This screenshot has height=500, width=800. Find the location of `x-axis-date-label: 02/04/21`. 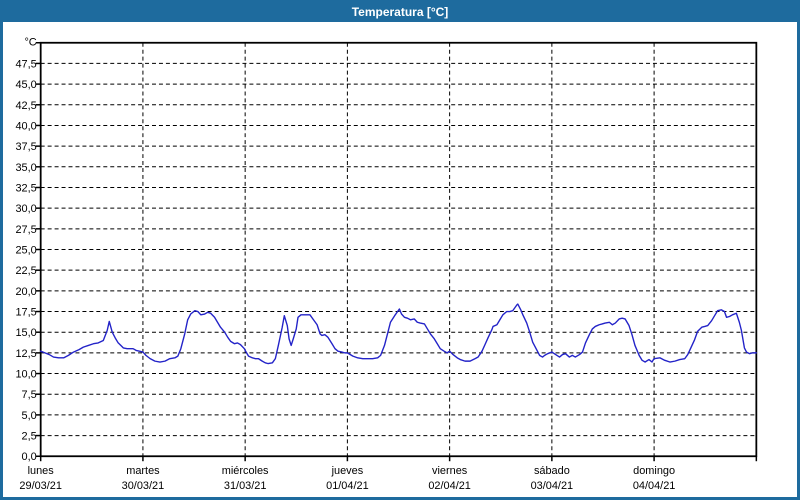

x-axis-date-label: 02/04/21 is located at coordinates (449, 486).